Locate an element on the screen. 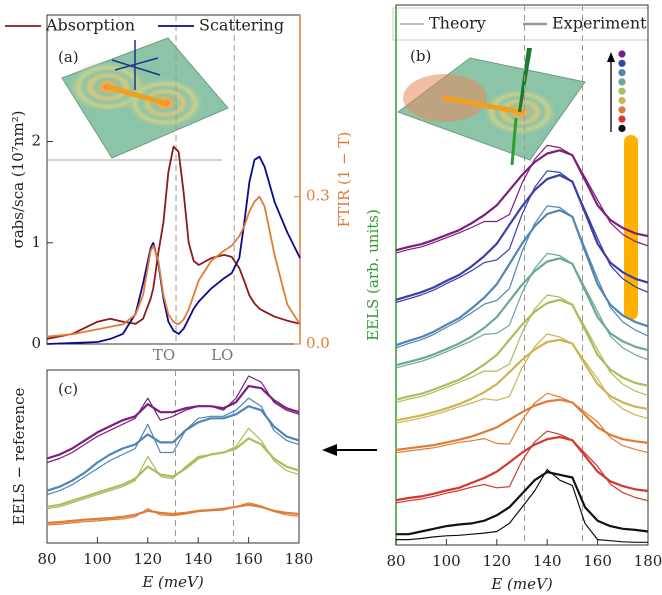  legend-label: Absorption is located at coordinates (90, 25).